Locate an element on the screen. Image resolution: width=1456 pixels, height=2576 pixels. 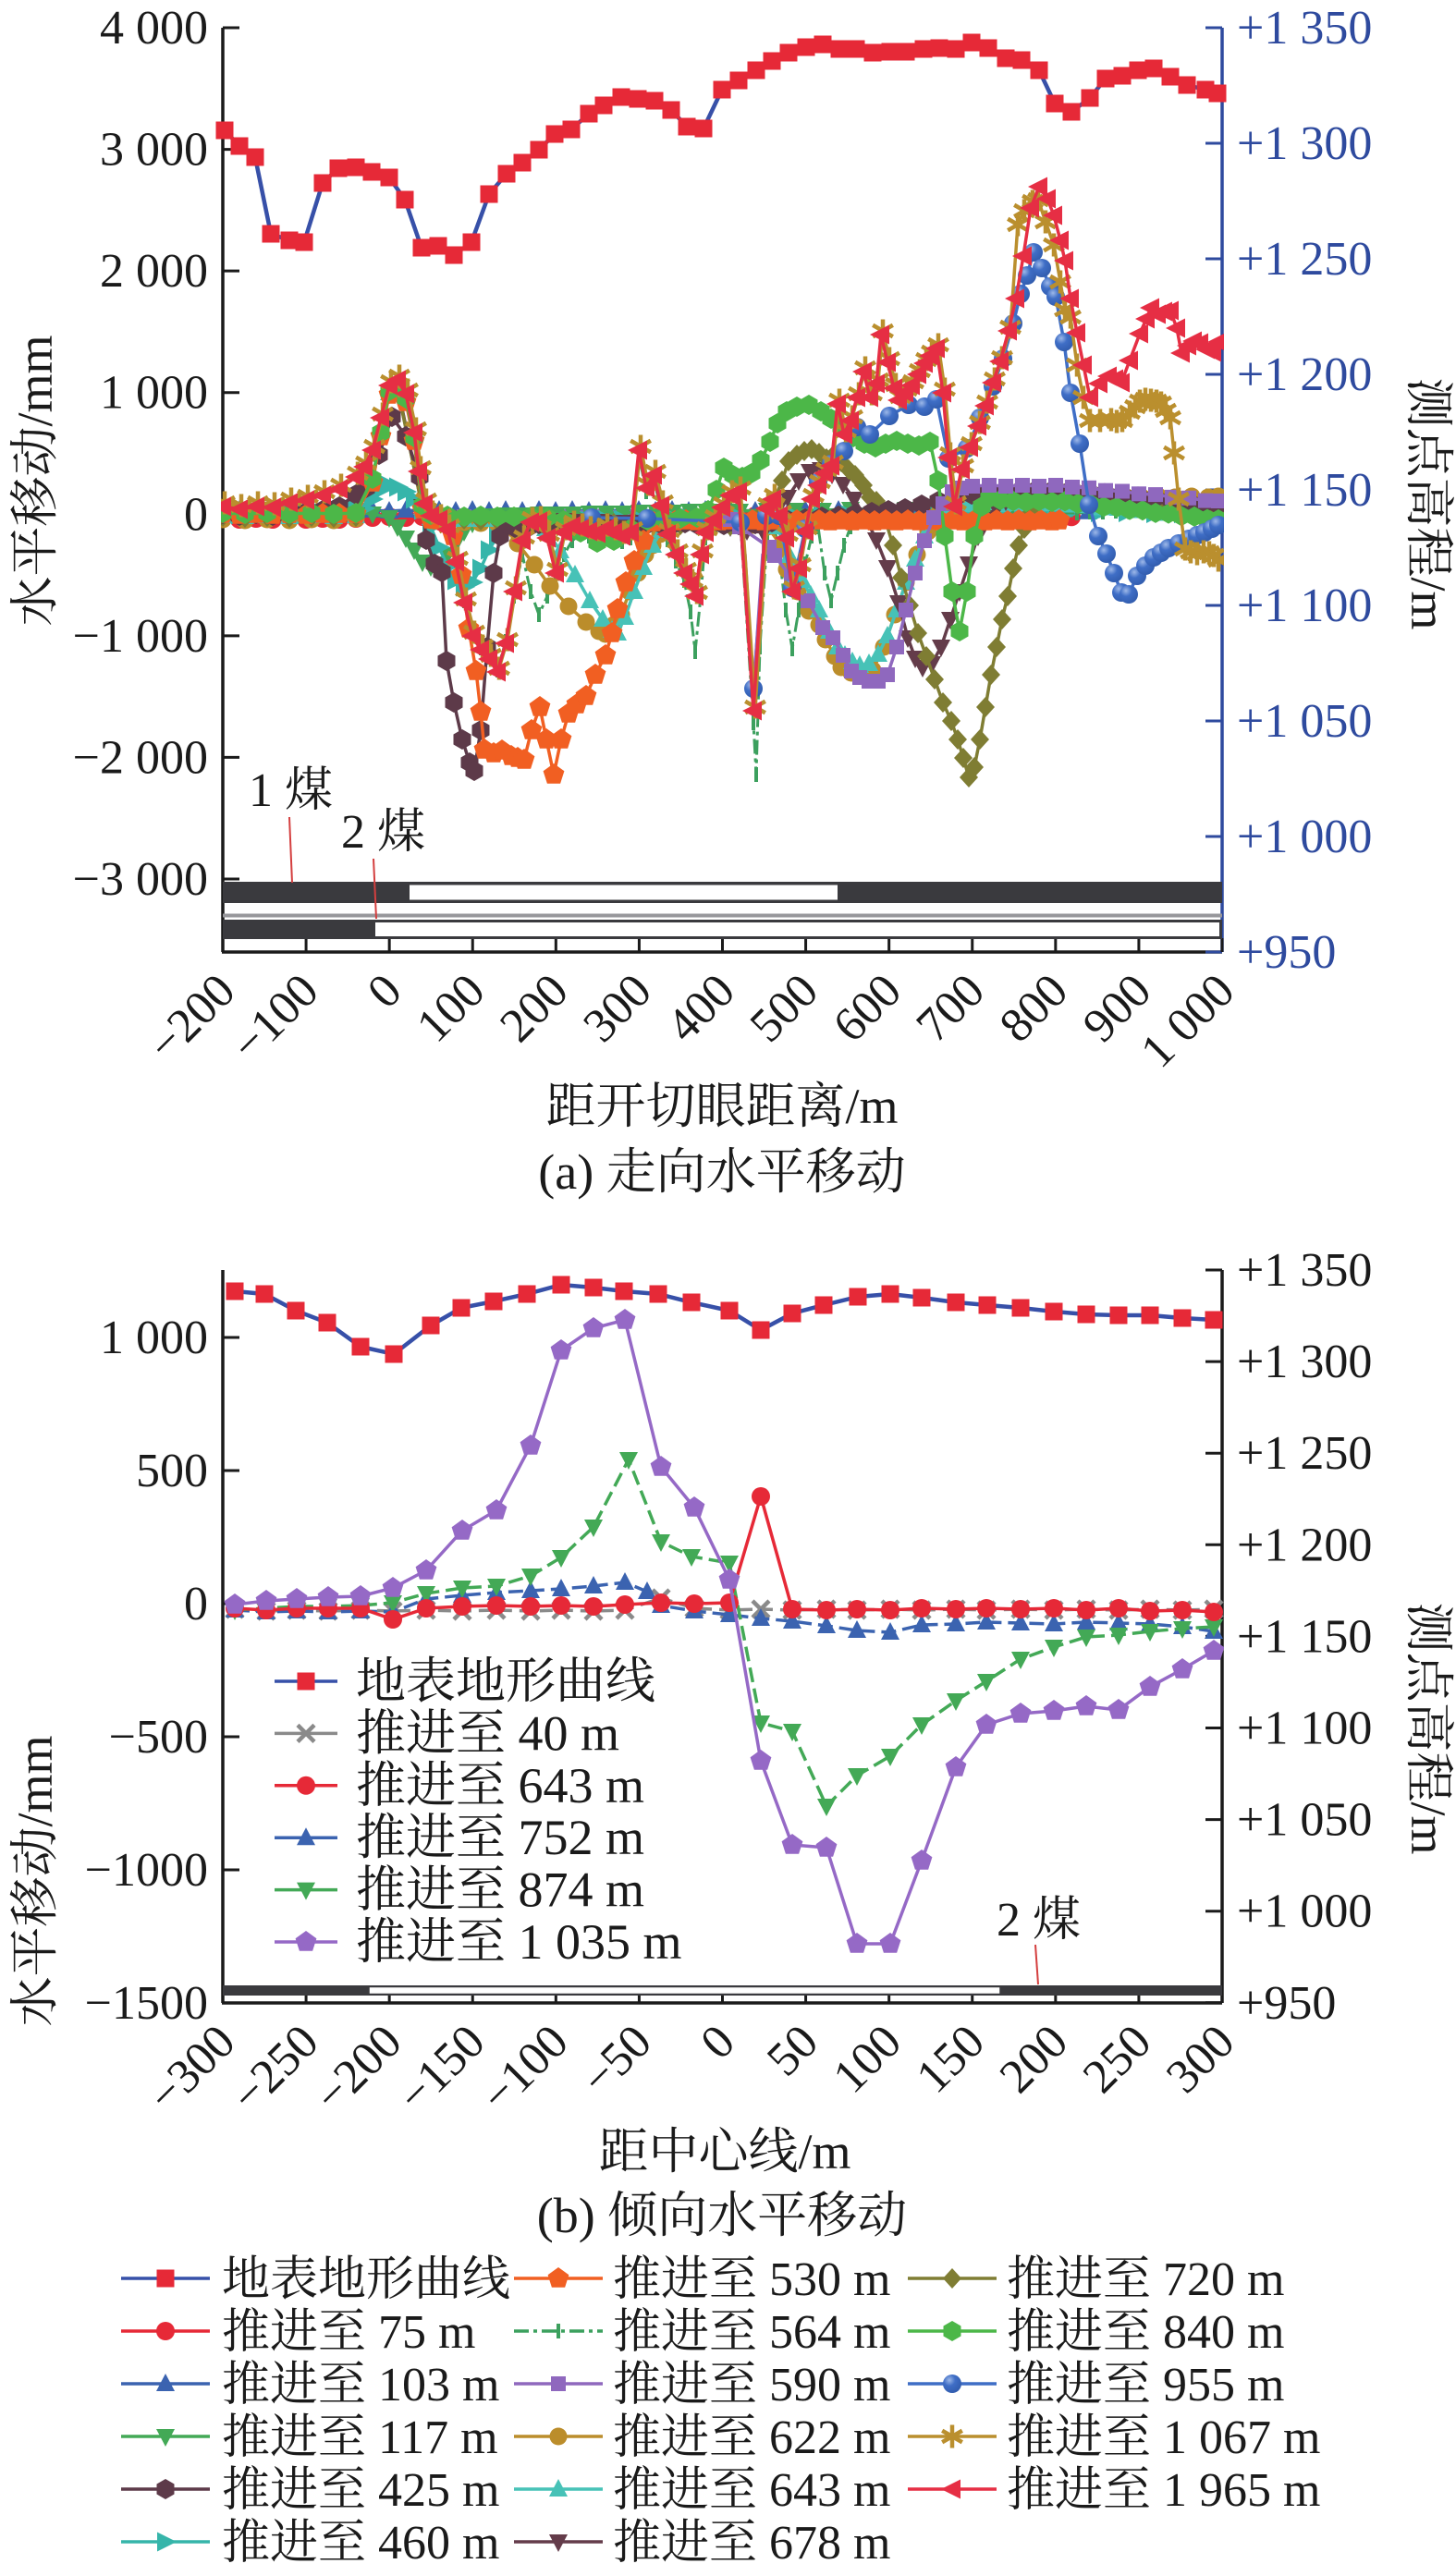
svg-text: 874 m is located at coordinates (575, 1890).